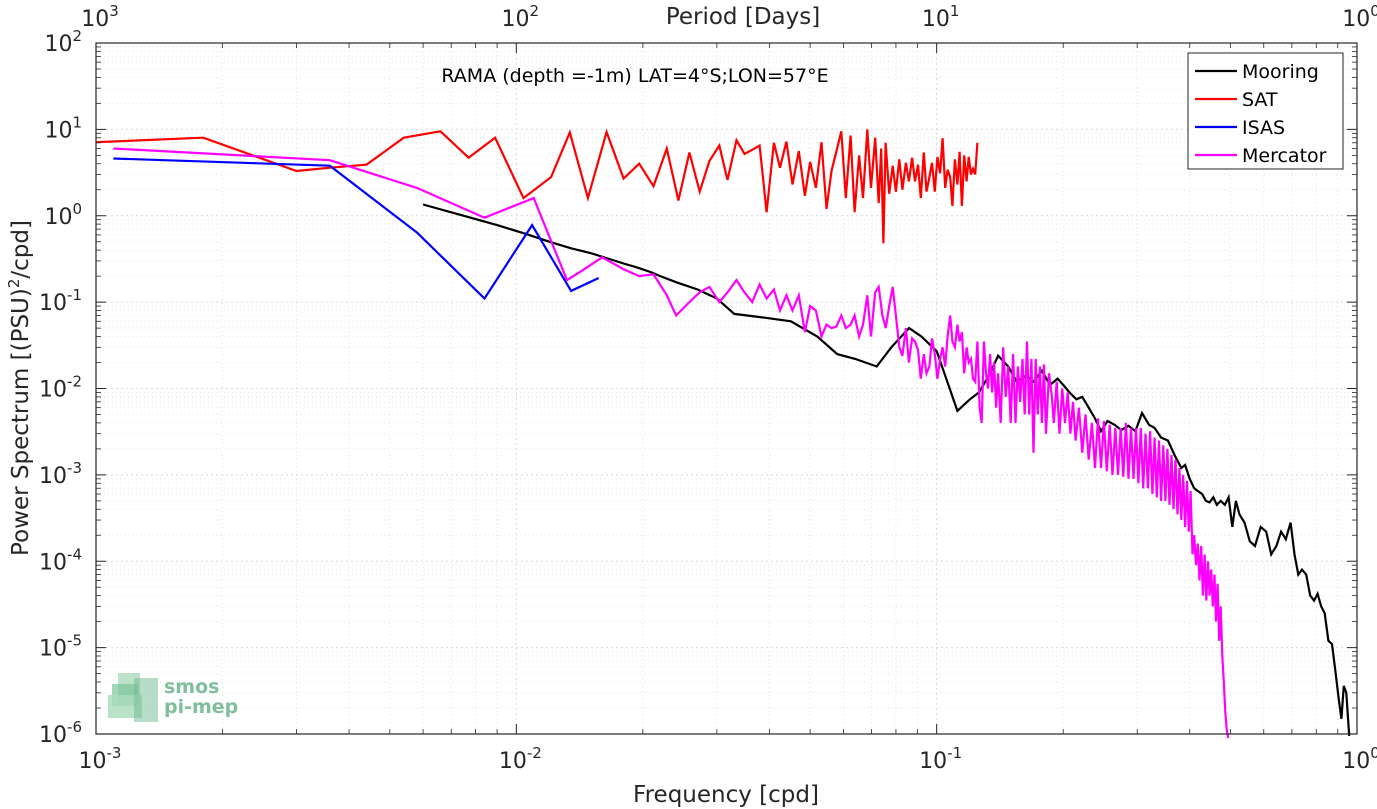  Describe the element at coordinates (60, 733) in the screenshot. I see `y-tick-label: 10⁻⁶` at that location.